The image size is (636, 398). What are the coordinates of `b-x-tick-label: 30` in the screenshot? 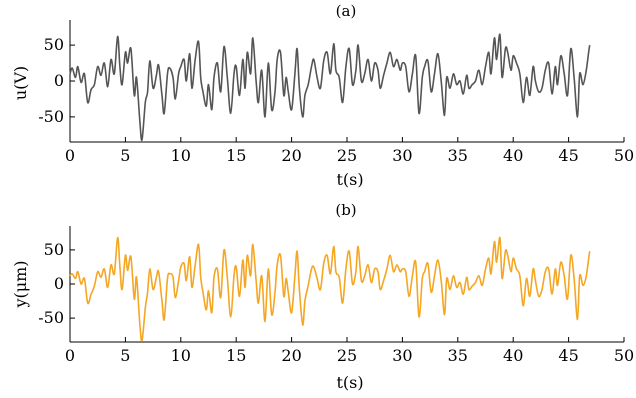 It's located at (402, 355).